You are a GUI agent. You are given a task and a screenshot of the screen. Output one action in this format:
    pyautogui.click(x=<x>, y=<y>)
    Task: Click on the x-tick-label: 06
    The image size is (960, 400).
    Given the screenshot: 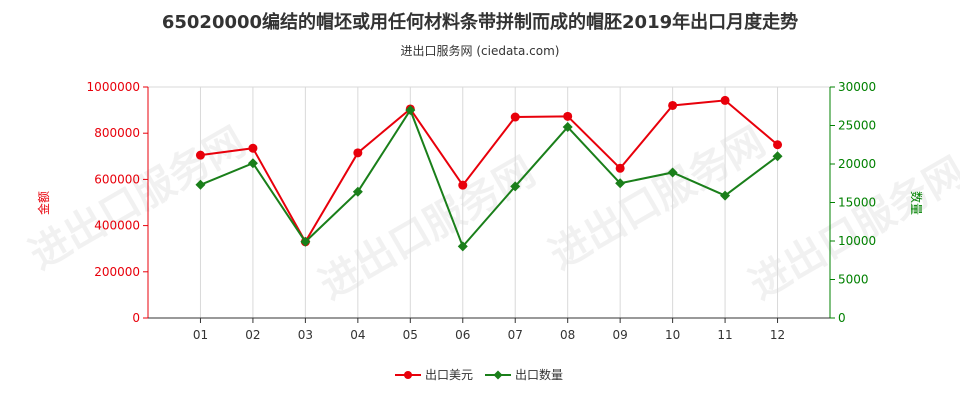 What is the action you would take?
    pyautogui.click(x=462, y=335)
    